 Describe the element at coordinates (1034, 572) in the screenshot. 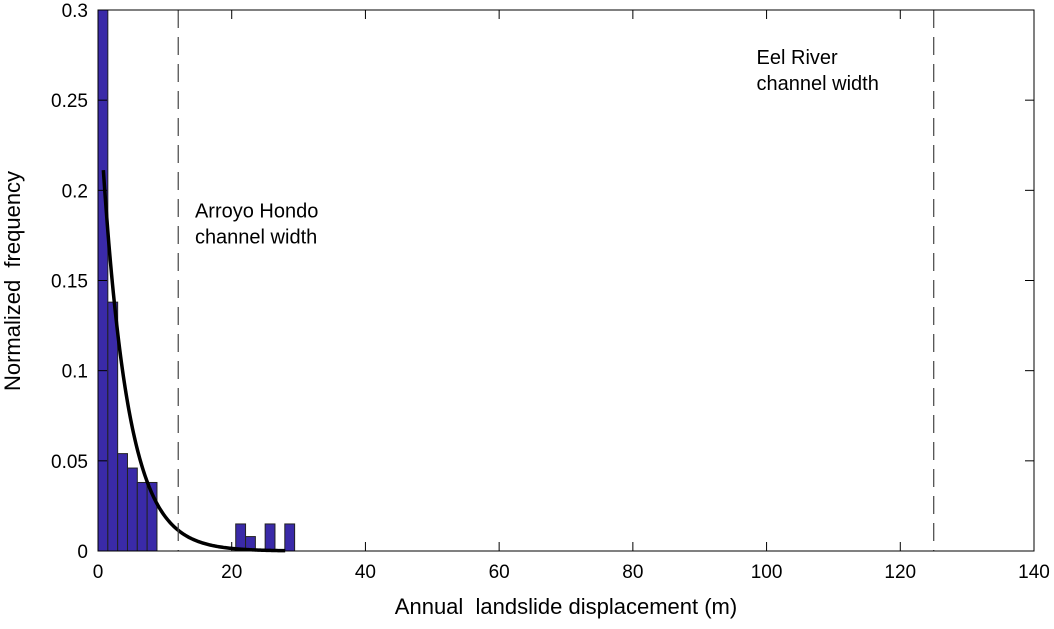

I see `x-tick-label: 140` at that location.